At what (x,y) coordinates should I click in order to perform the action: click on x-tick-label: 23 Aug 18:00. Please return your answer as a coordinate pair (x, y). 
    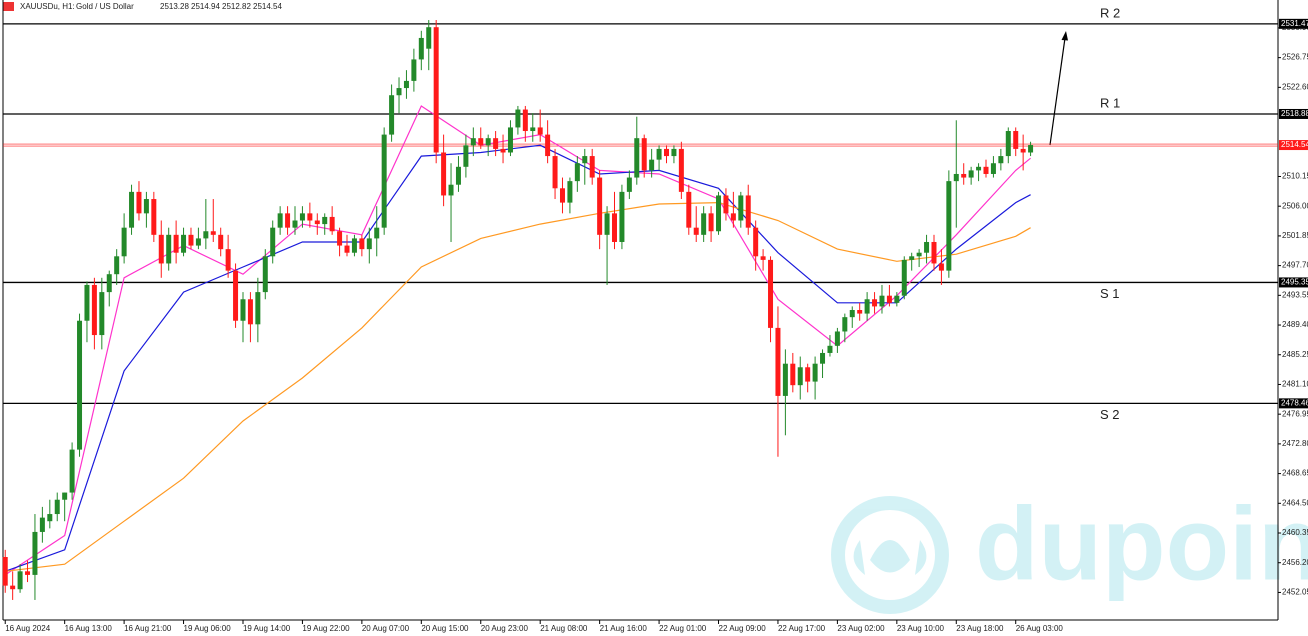
    Looking at the image, I should click on (980, 628).